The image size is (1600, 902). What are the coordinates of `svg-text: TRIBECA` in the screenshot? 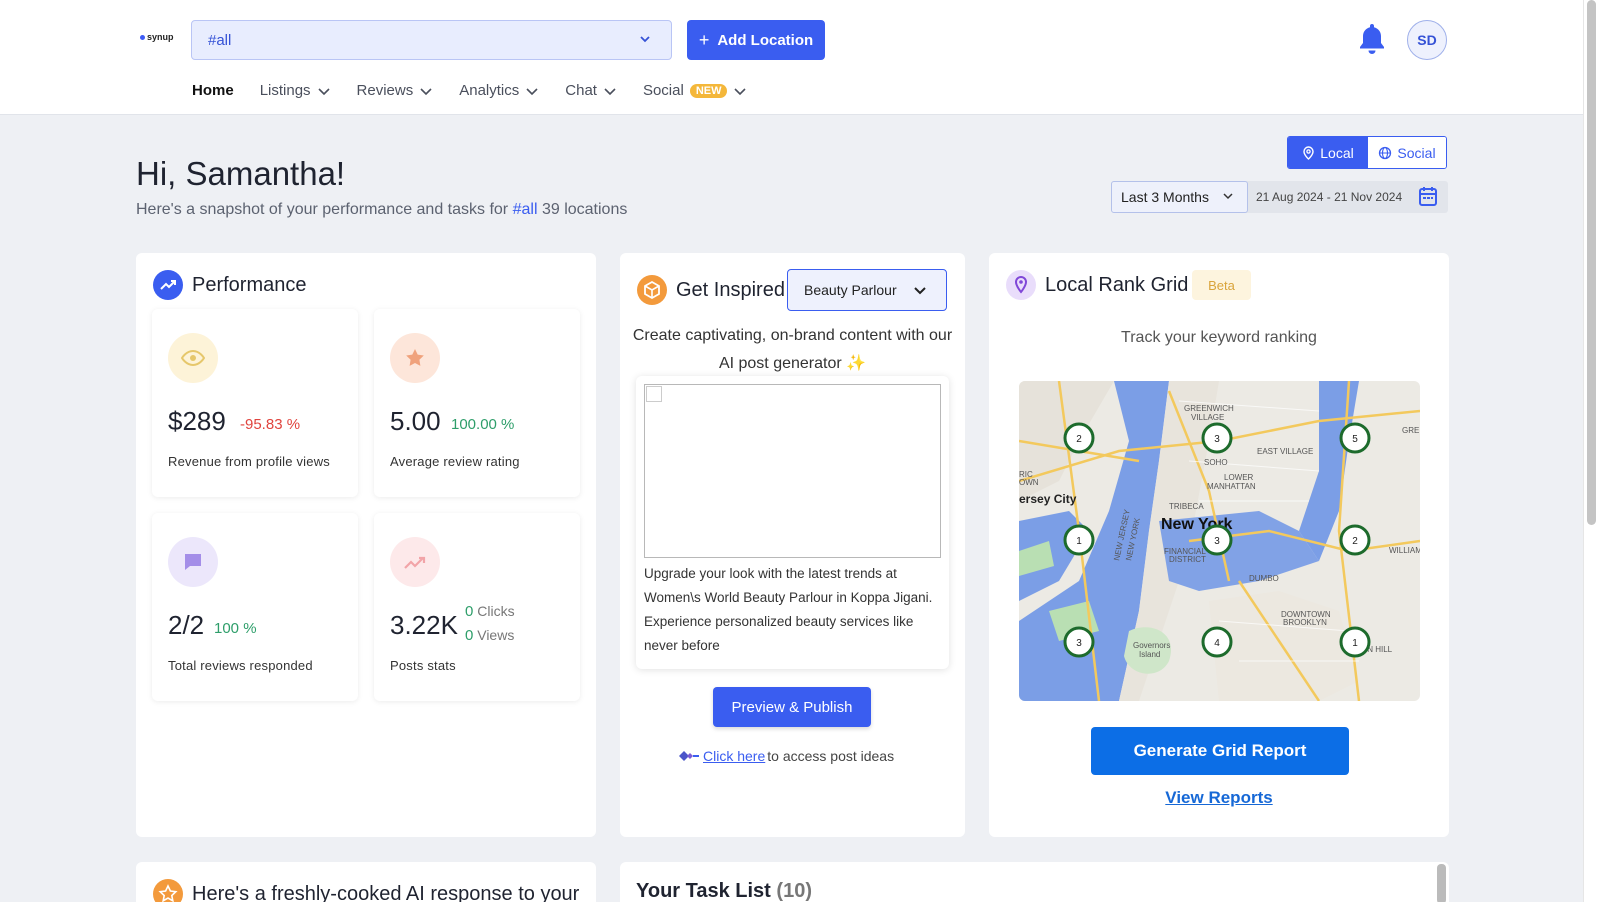 It's located at (1186, 506).